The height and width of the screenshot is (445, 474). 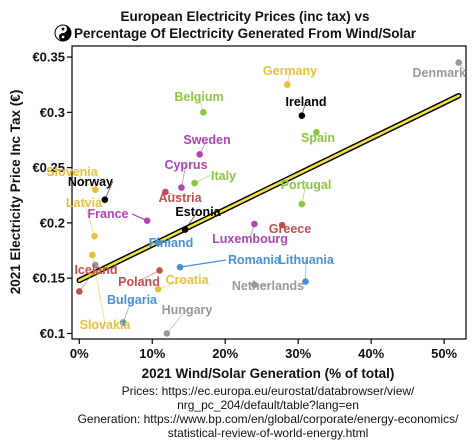 What do you see at coordinates (79, 291) in the screenshot?
I see `point-iceland` at bounding box center [79, 291].